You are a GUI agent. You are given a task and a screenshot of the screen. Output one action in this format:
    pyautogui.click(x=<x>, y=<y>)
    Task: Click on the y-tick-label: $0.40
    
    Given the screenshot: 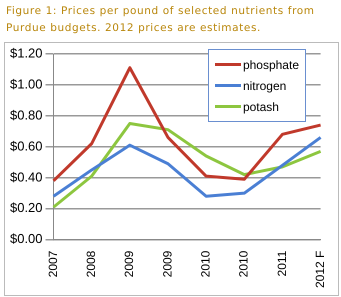 What is the action you would take?
    pyautogui.click(x=26, y=176)
    